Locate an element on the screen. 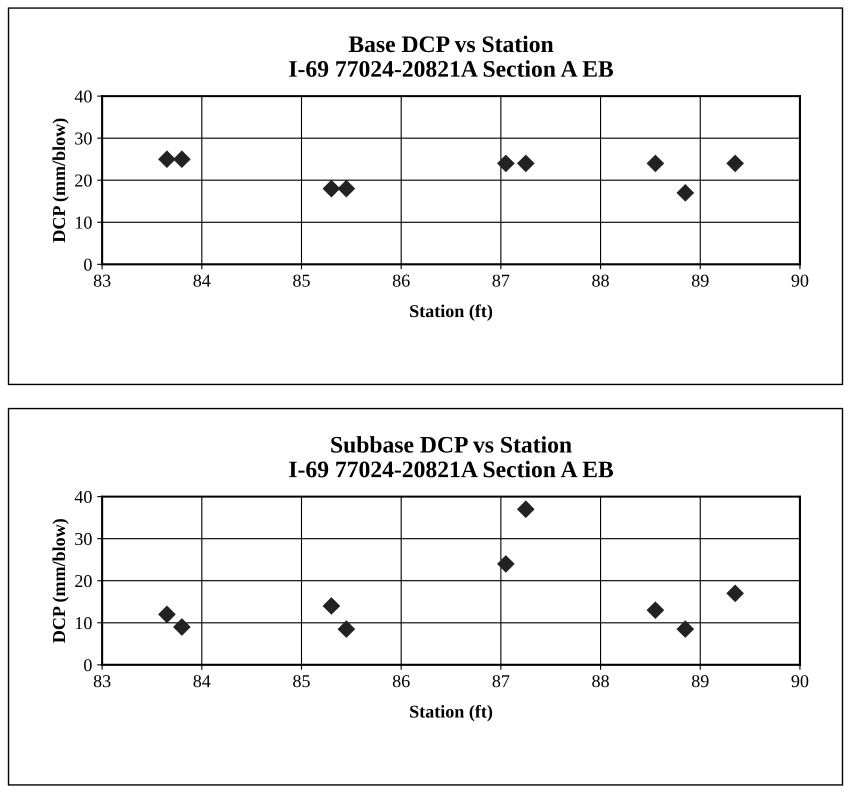 This screenshot has width=851, height=801. chart-title: Subbase DCP vs Station I-69 77024-20821A Section A EB is located at coordinates (451, 457).